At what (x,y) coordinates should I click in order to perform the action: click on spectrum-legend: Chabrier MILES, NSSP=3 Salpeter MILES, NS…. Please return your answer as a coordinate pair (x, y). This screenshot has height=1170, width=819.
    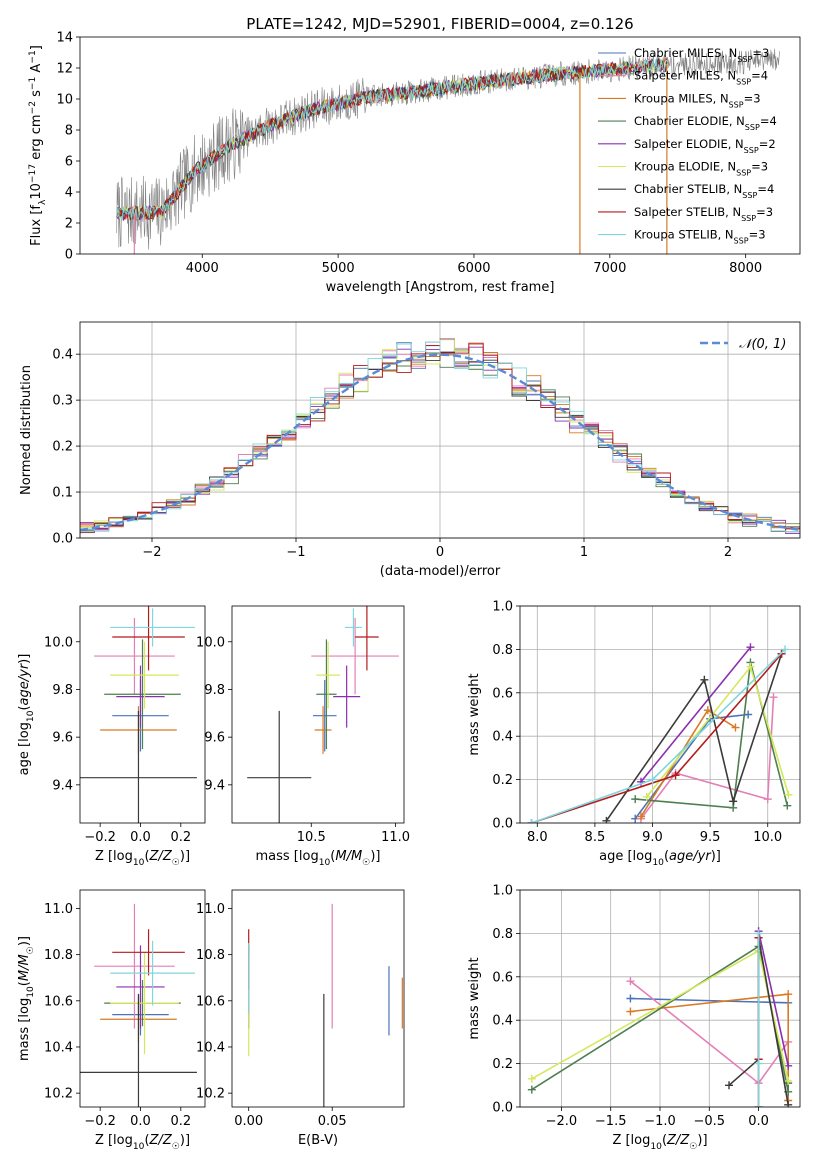
    Looking at the image, I should click on (687, 145).